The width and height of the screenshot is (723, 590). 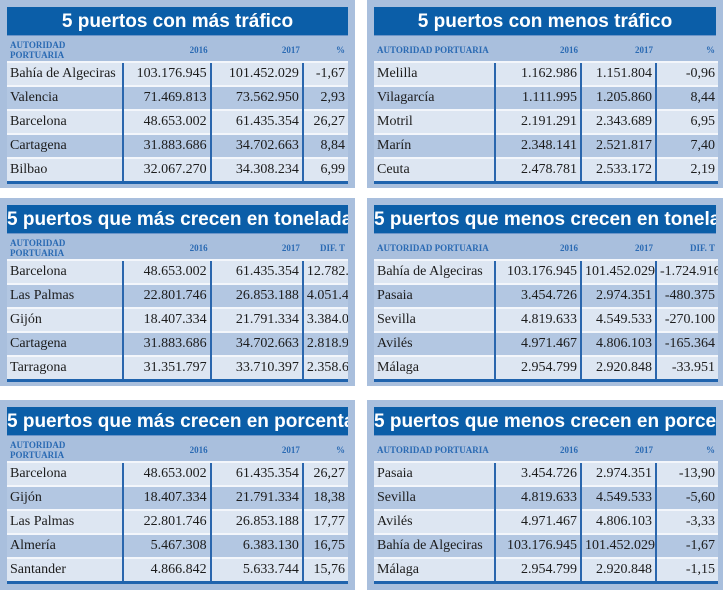 What do you see at coordinates (332, 248) in the screenshot?
I see `column-header: DIF. T` at bounding box center [332, 248].